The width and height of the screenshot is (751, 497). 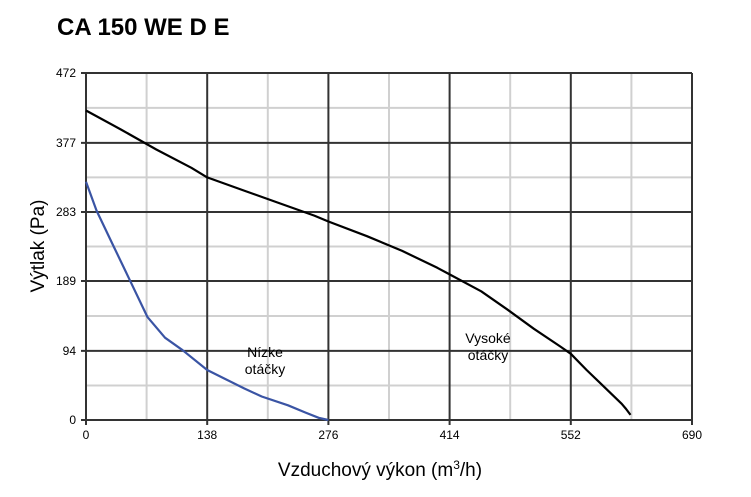 I want to click on x-axis-label-superscript: 3, so click(x=456, y=465).